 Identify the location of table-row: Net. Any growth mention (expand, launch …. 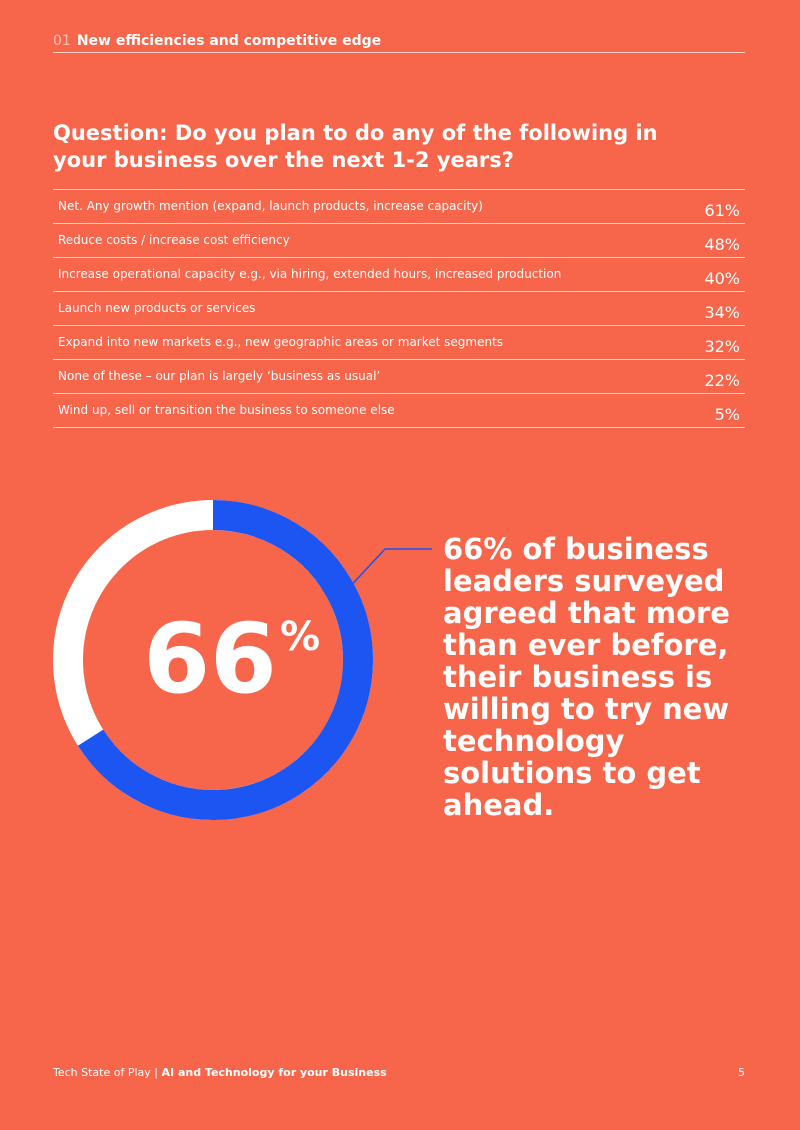
(399, 207).